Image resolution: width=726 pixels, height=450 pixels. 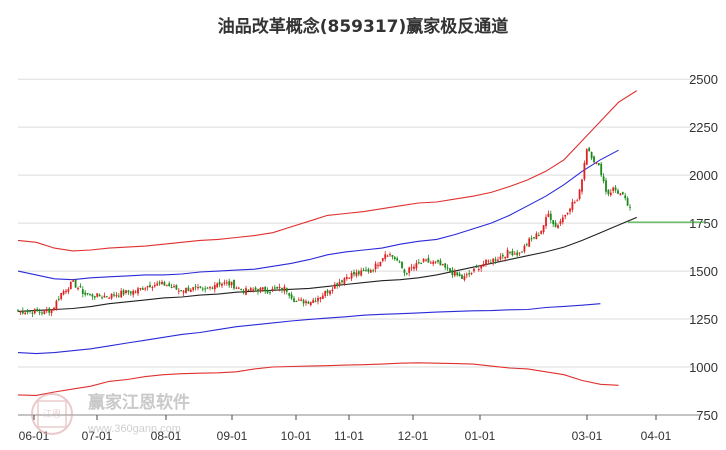 What do you see at coordinates (318, 379) in the screenshot?
I see `outer-lower-band` at bounding box center [318, 379].